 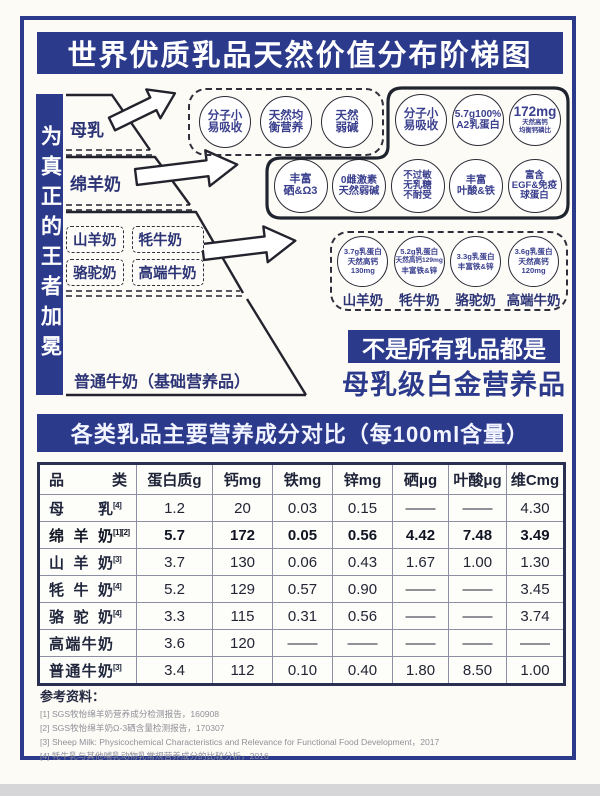 I want to click on cell-value: 1.2, so click(x=174, y=508).